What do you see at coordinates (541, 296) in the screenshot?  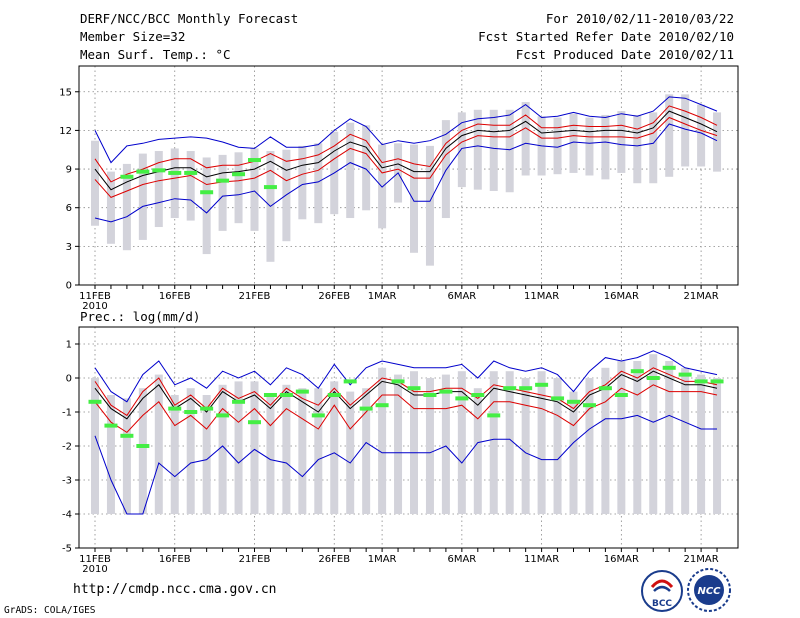 I see `temp-xtick-label: 11MAR` at bounding box center [541, 296].